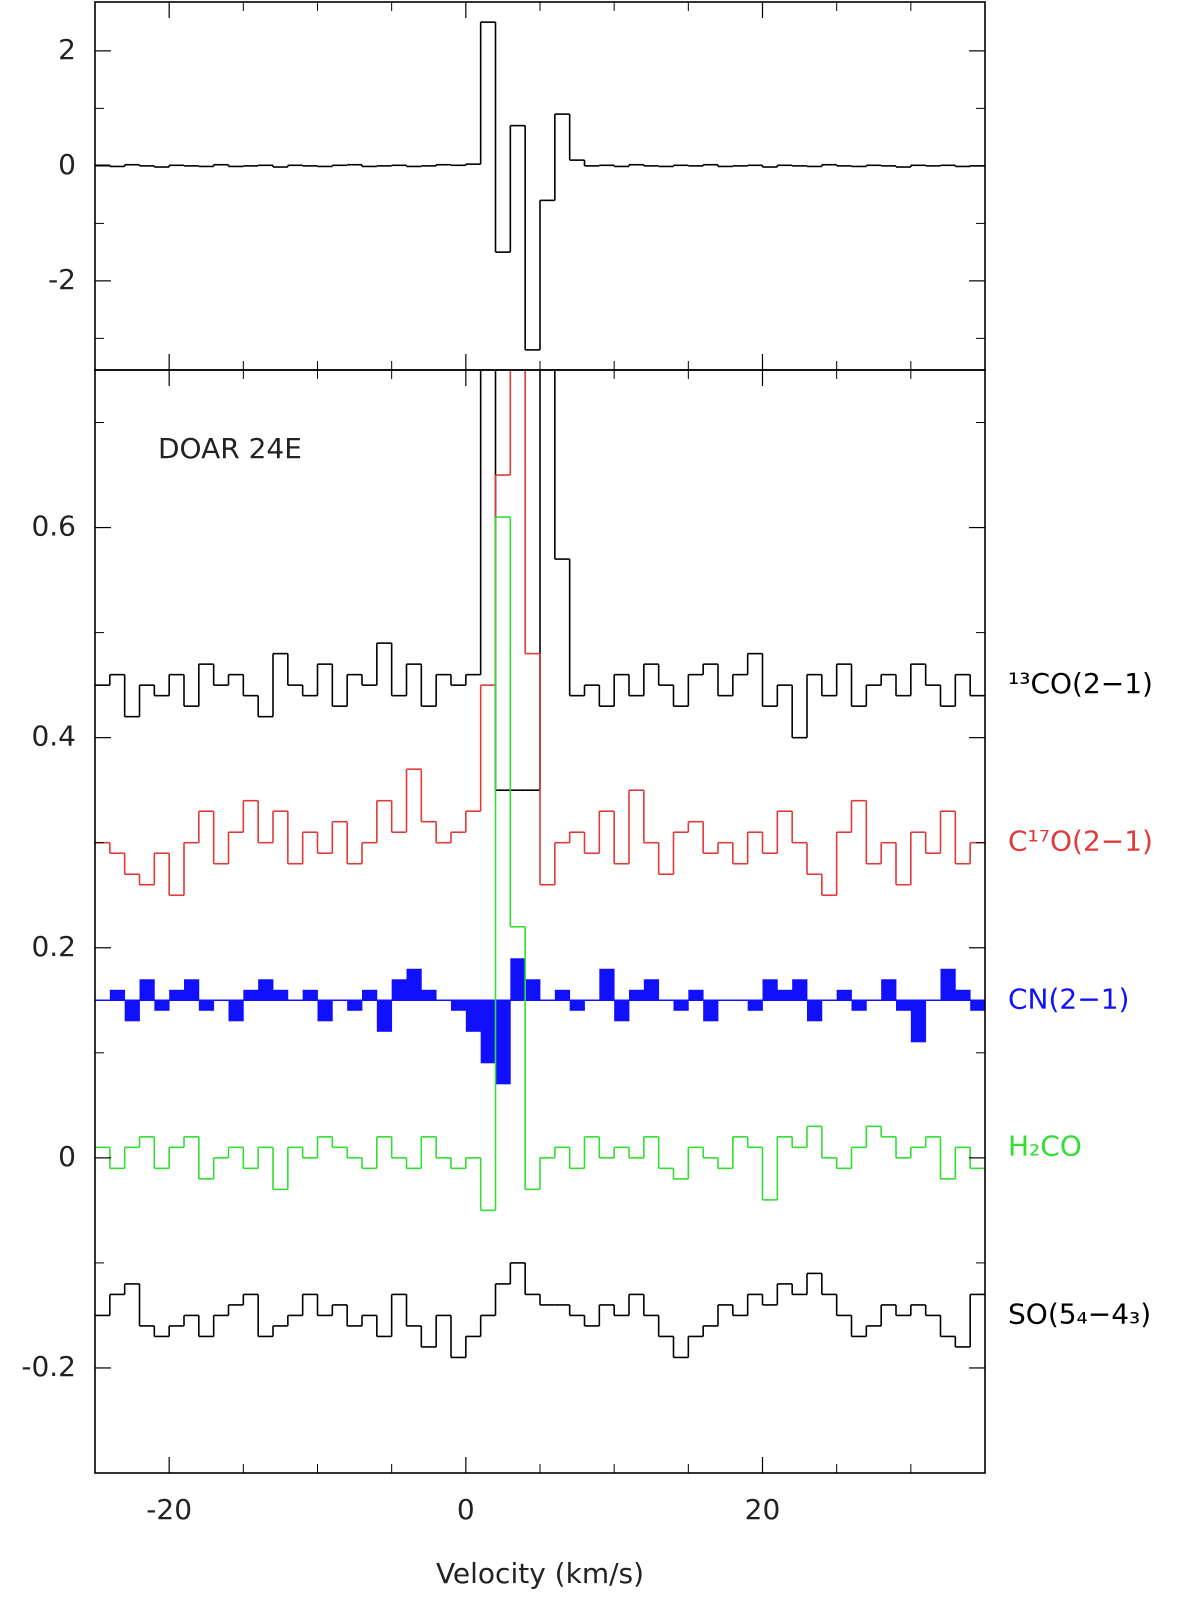 The height and width of the screenshot is (1601, 1200). What do you see at coordinates (1045, 1145) in the screenshot?
I see `series-label: H₂CO` at bounding box center [1045, 1145].